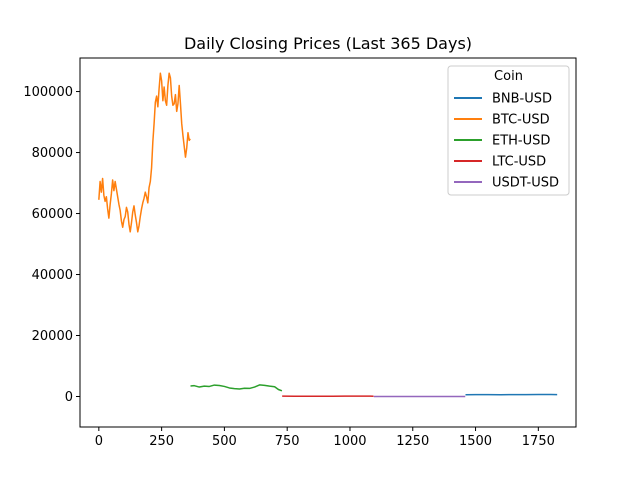 This screenshot has height=480, width=640. What do you see at coordinates (69, 397) in the screenshot?
I see `y-tick-label: 0` at bounding box center [69, 397].